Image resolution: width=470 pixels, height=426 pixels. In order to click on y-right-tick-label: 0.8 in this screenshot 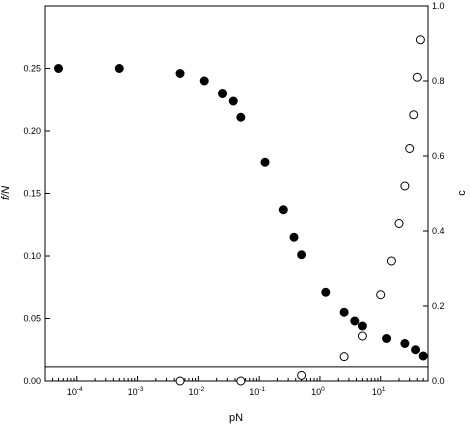, I will do `click(438, 81)`.